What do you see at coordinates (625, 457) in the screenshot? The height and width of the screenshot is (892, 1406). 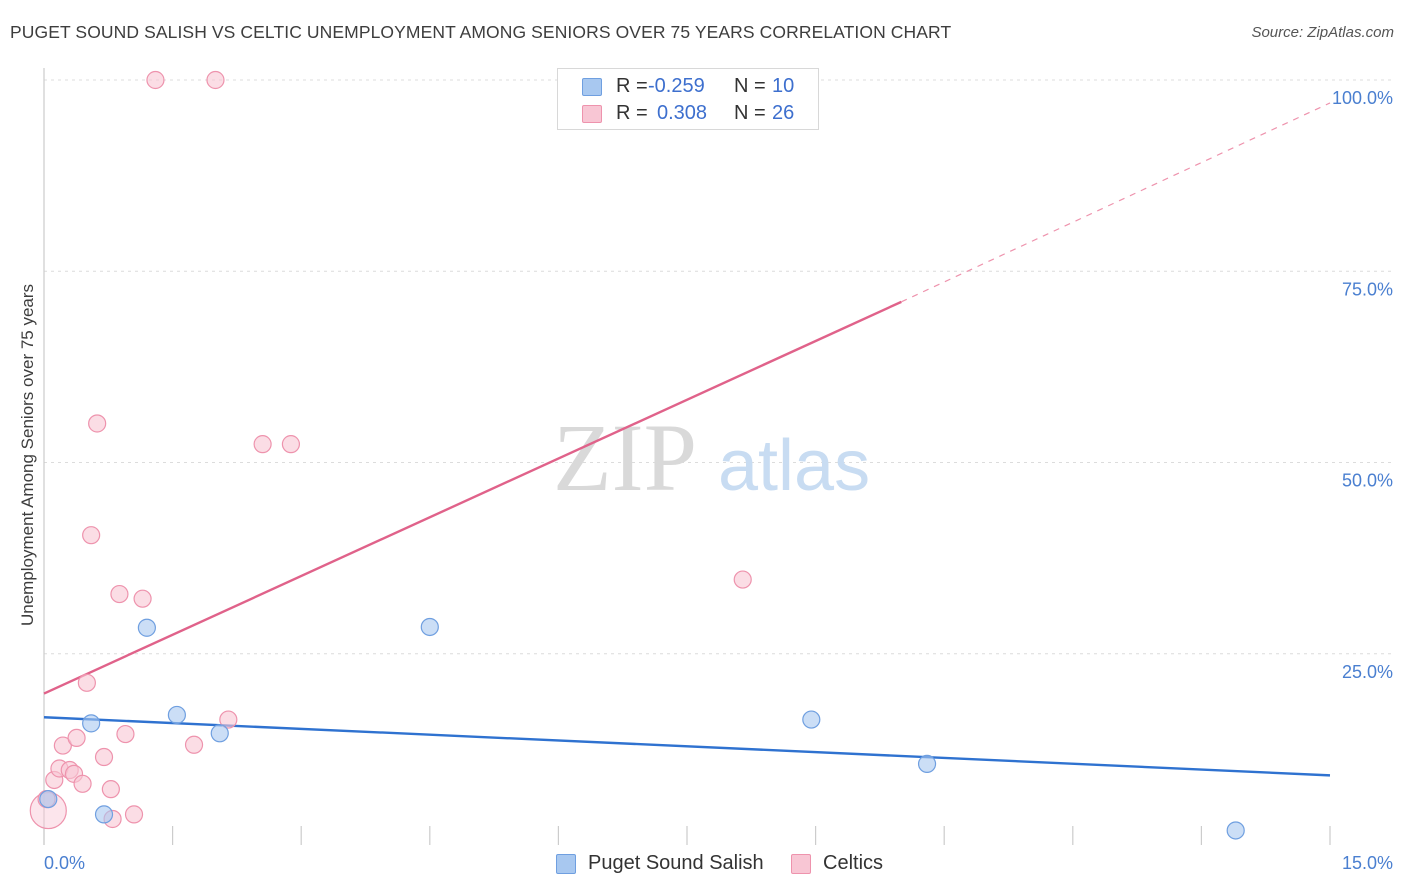 I see `watermark-zip: ZIP` at bounding box center [625, 457].